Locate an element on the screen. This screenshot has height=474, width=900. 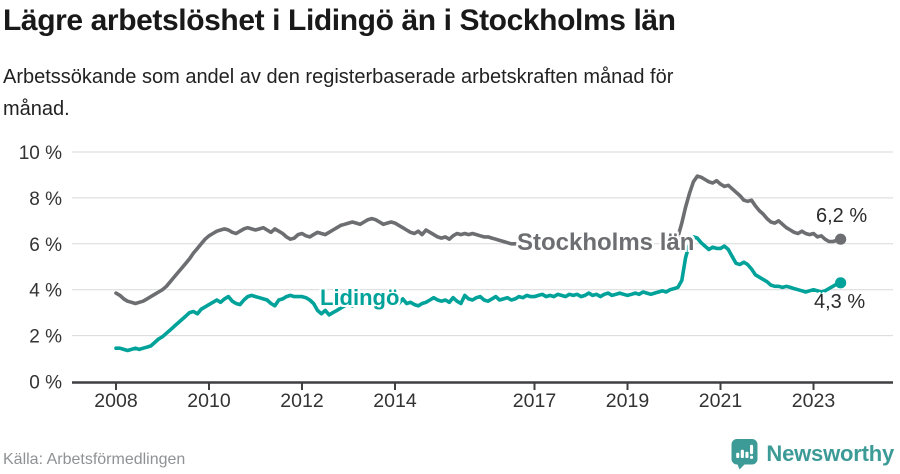
y-axis-tick-label: 2 % is located at coordinates (45, 337).